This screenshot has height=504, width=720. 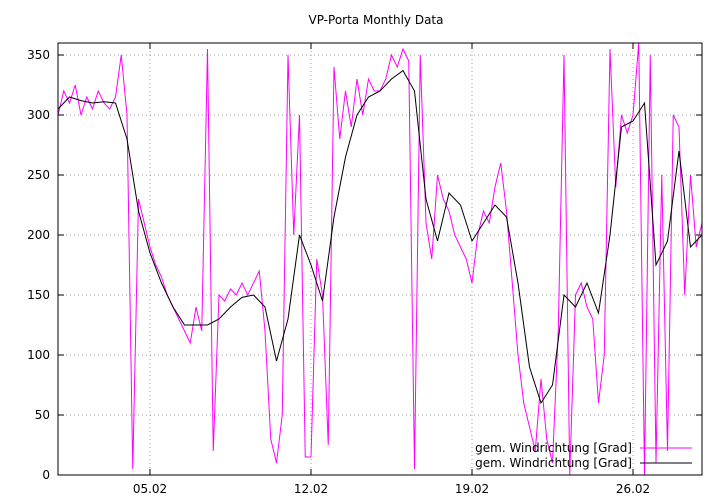 What do you see at coordinates (38, 295) in the screenshot?
I see `y-tick-label: 150` at bounding box center [38, 295].